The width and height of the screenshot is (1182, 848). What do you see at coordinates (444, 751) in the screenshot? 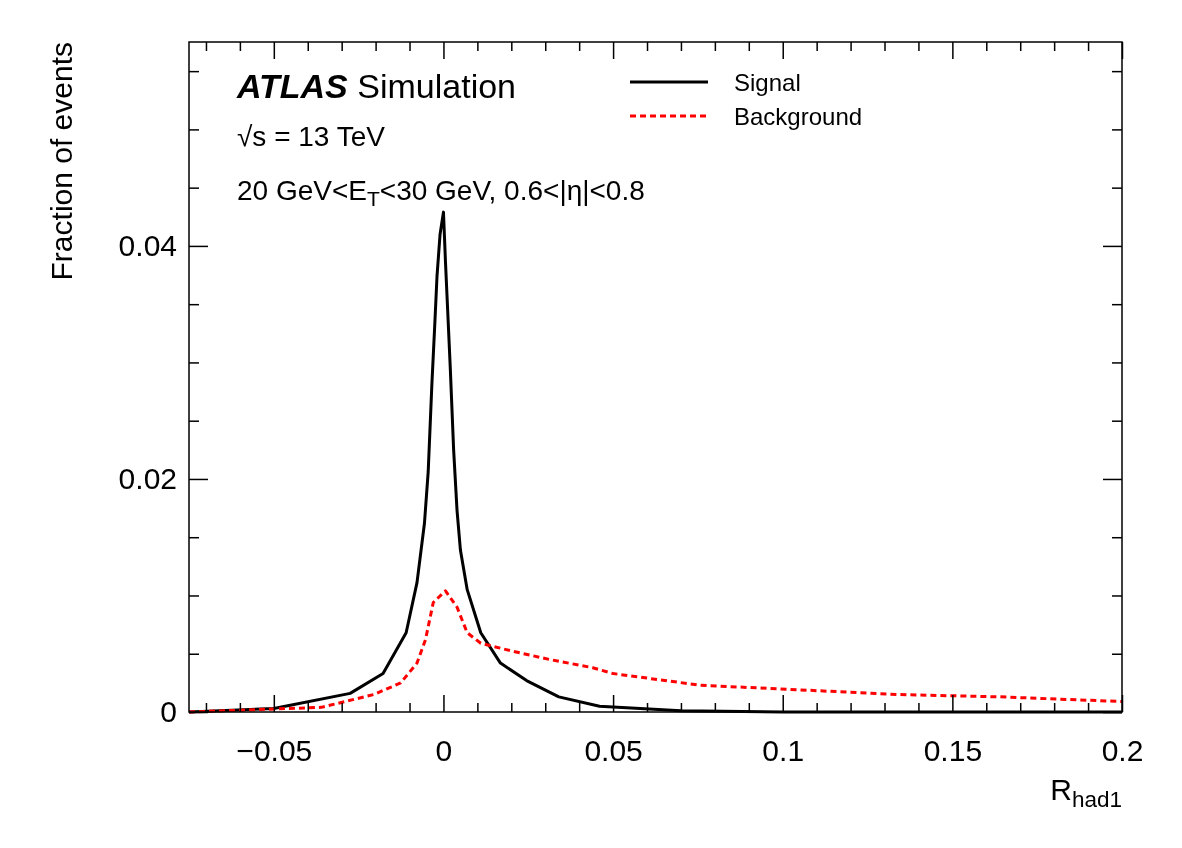
I see `x-tick-label: 0` at bounding box center [444, 751].